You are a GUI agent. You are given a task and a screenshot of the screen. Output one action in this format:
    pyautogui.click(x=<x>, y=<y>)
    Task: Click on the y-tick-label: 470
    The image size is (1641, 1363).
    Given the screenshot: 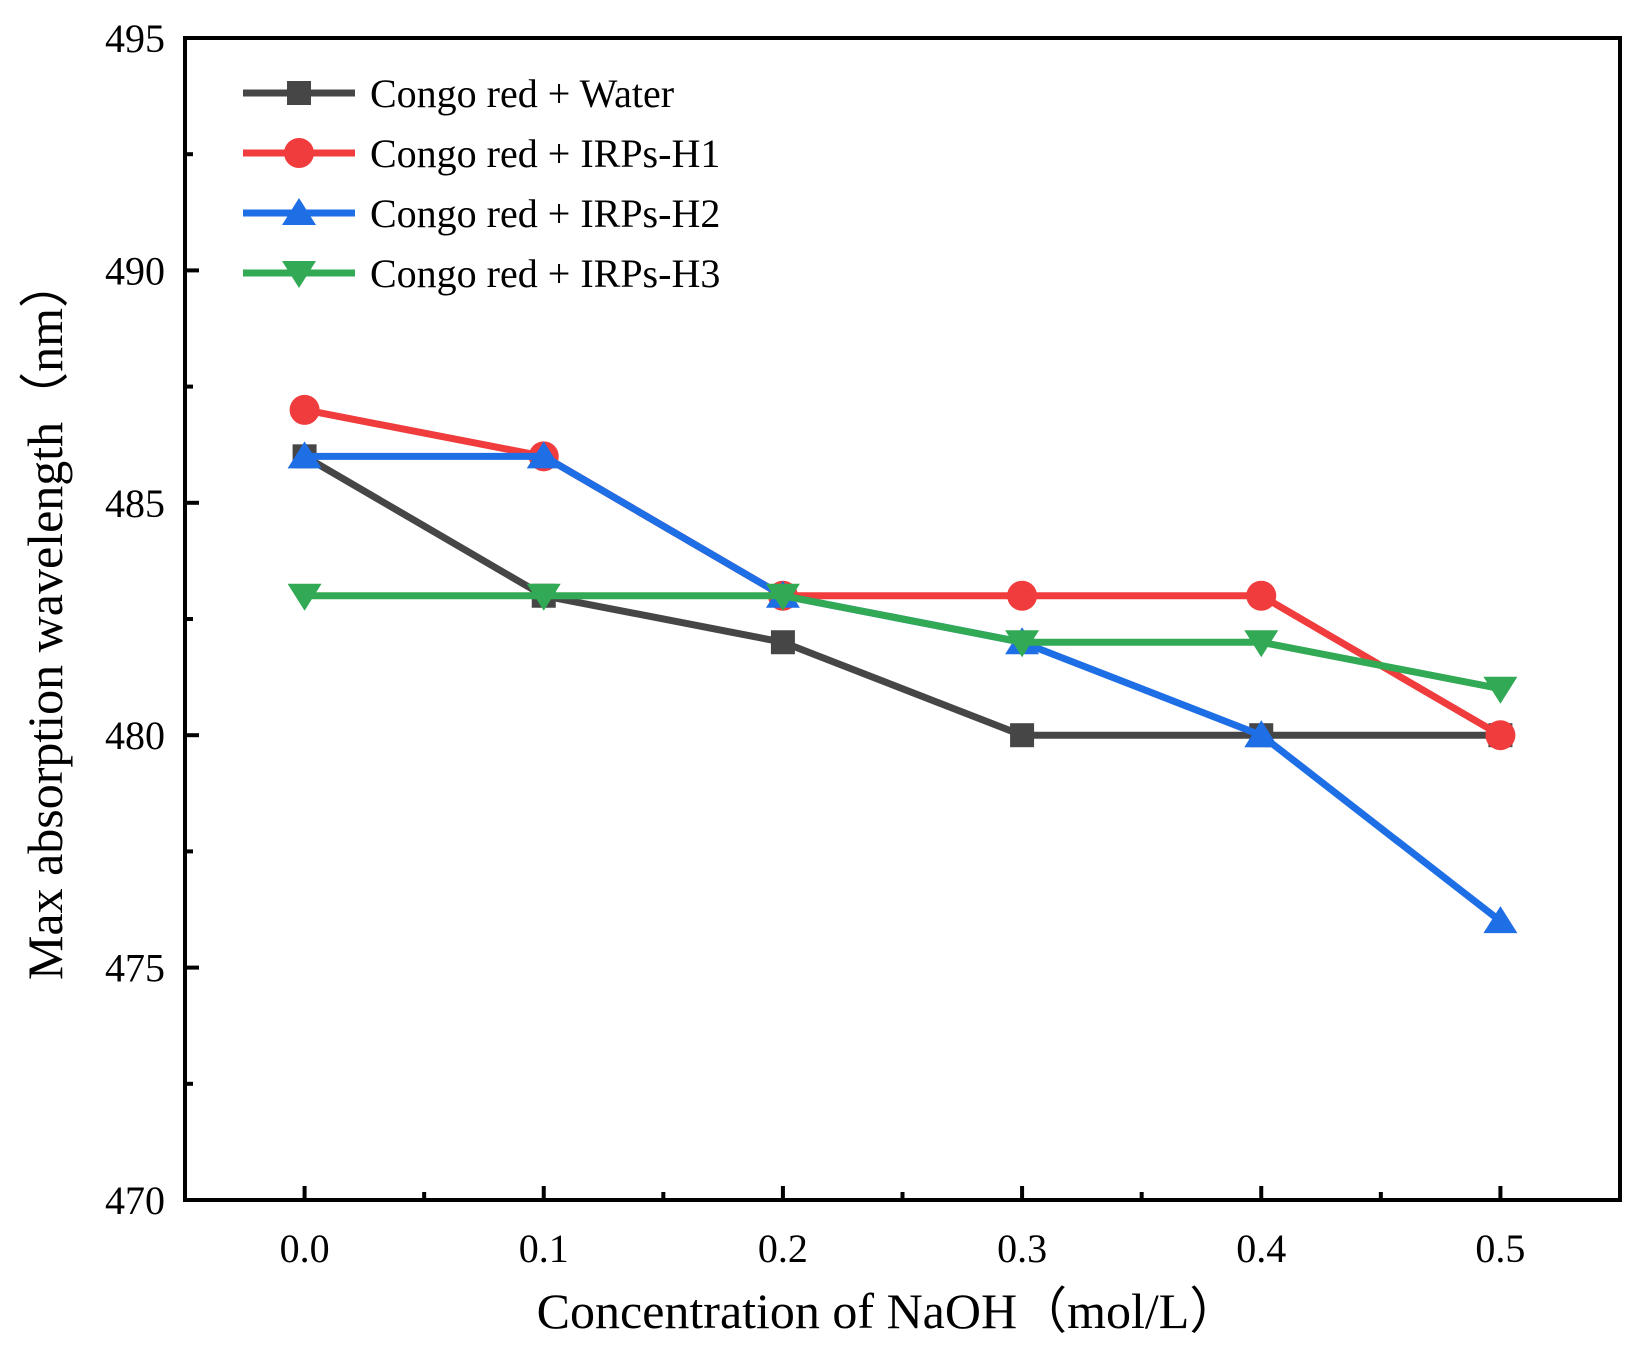 What is the action you would take?
    pyautogui.click(x=135, y=1200)
    